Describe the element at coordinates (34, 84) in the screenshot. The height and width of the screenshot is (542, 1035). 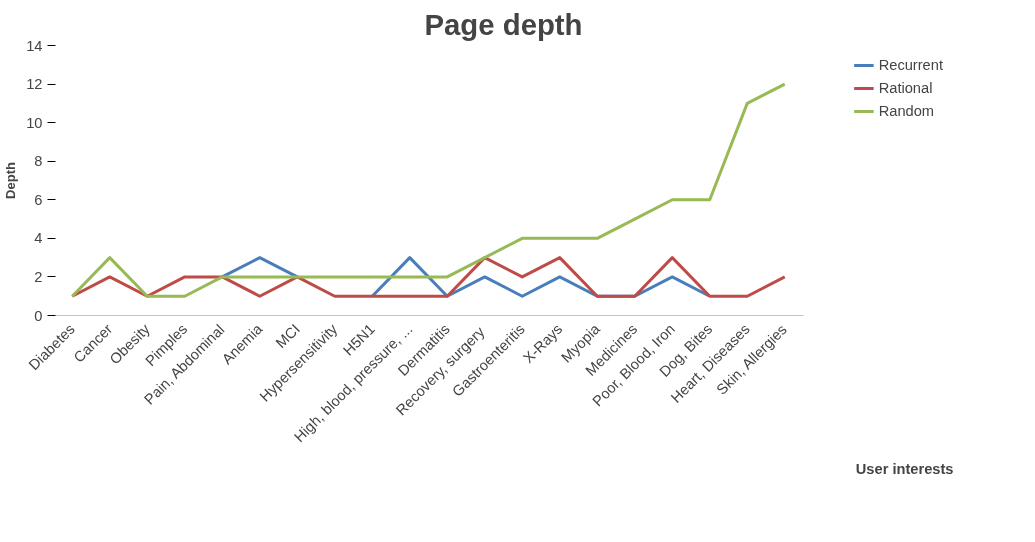
I see `y-tick-label: 12` at that location.